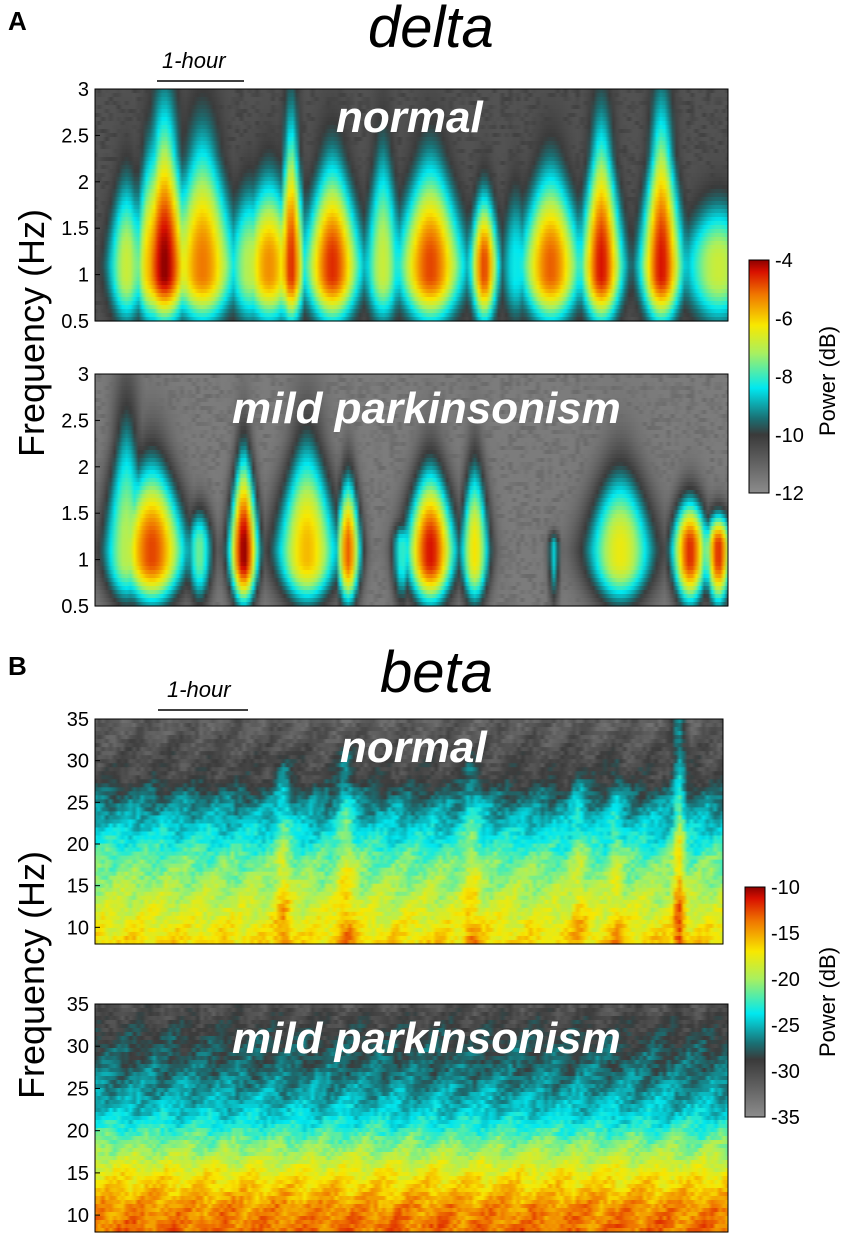 The height and width of the screenshot is (1239, 850). Describe the element at coordinates (785, 1026) in the screenshot. I see `panel-b-colorbar-tick-label: -25` at that location.